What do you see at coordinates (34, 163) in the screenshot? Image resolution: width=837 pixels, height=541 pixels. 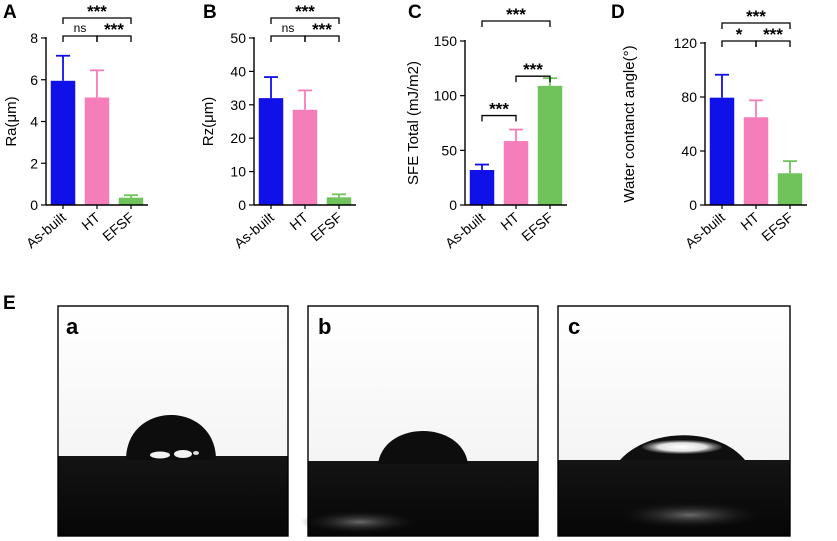 I see `y-tick-label: 2` at bounding box center [34, 163].